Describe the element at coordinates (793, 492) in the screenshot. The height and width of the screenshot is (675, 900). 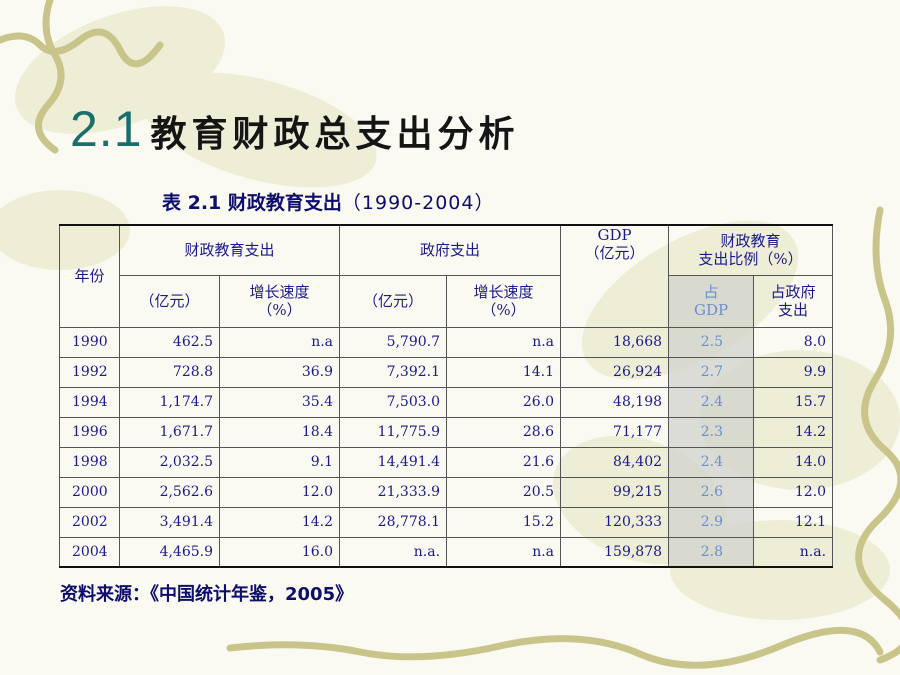
I see `cell-share-gov: 12.0` at that location.